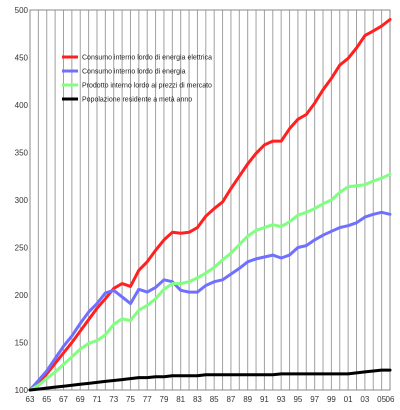 The height and width of the screenshot is (410, 400). What do you see at coordinates (22, 248) in the screenshot?
I see `y-tick-label: 250` at bounding box center [22, 248].